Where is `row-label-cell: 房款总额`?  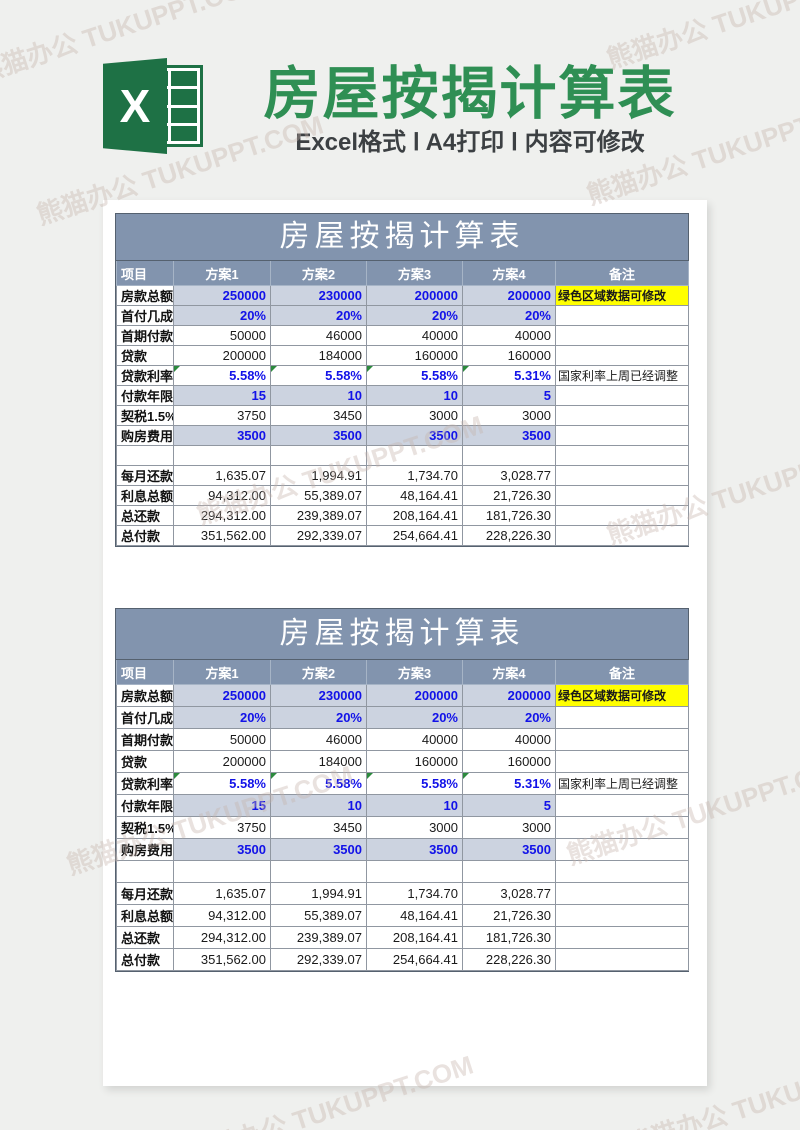 row-label-cell: 房款总额 is located at coordinates (145, 295).